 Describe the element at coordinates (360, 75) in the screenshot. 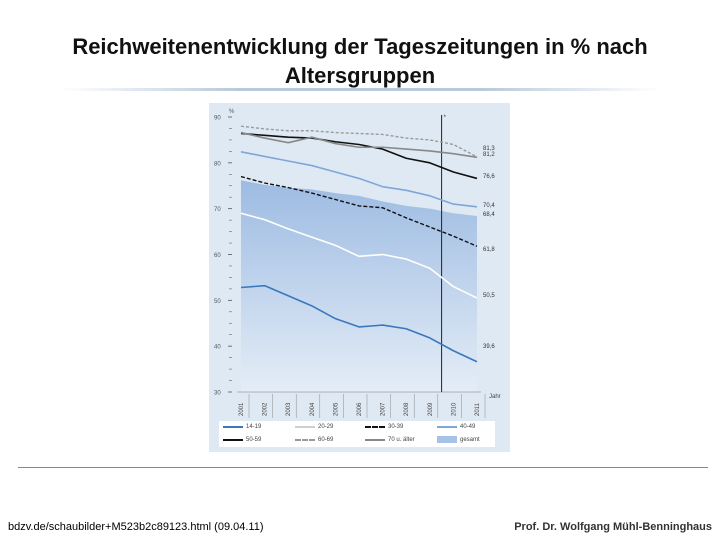

I see `slide-title-line-2: Altersgruppen` at that location.